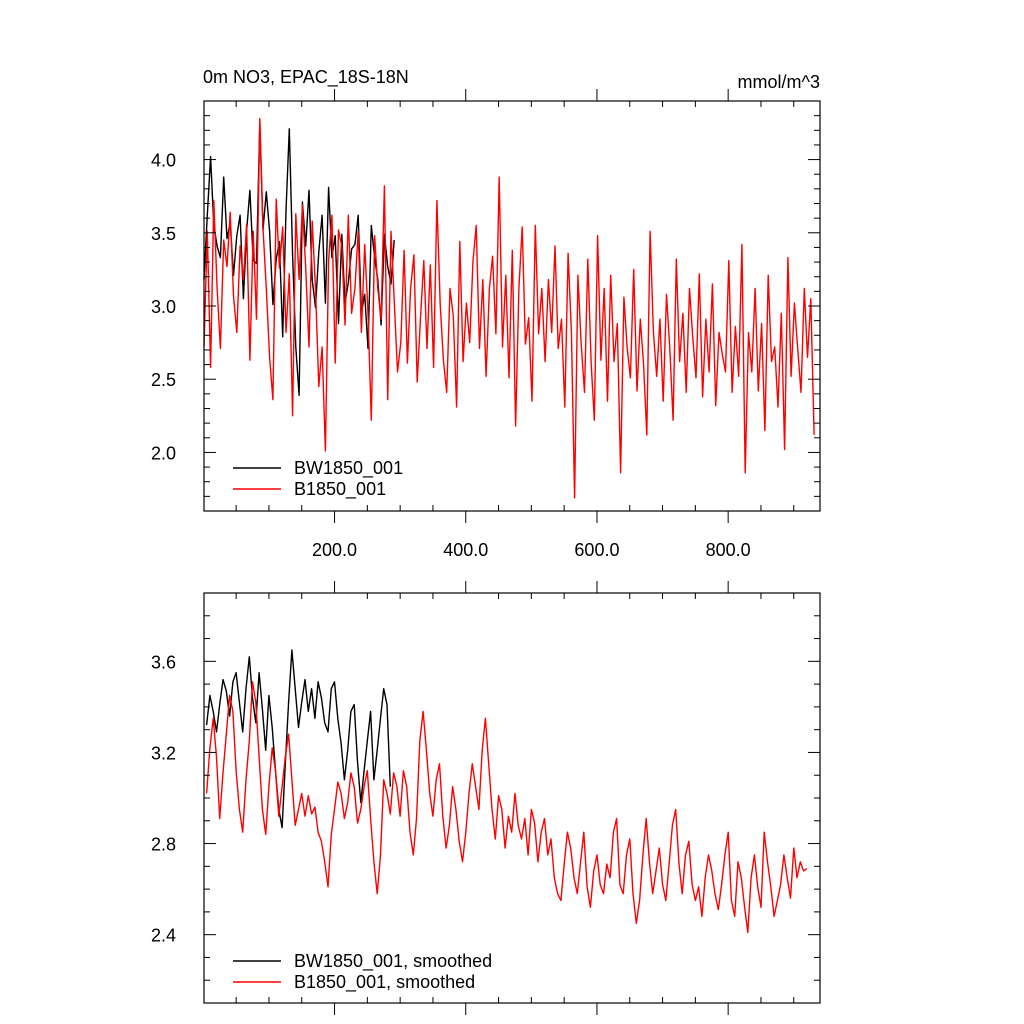  I want to click on top-y-tick-label: 4.0, so click(163, 161).